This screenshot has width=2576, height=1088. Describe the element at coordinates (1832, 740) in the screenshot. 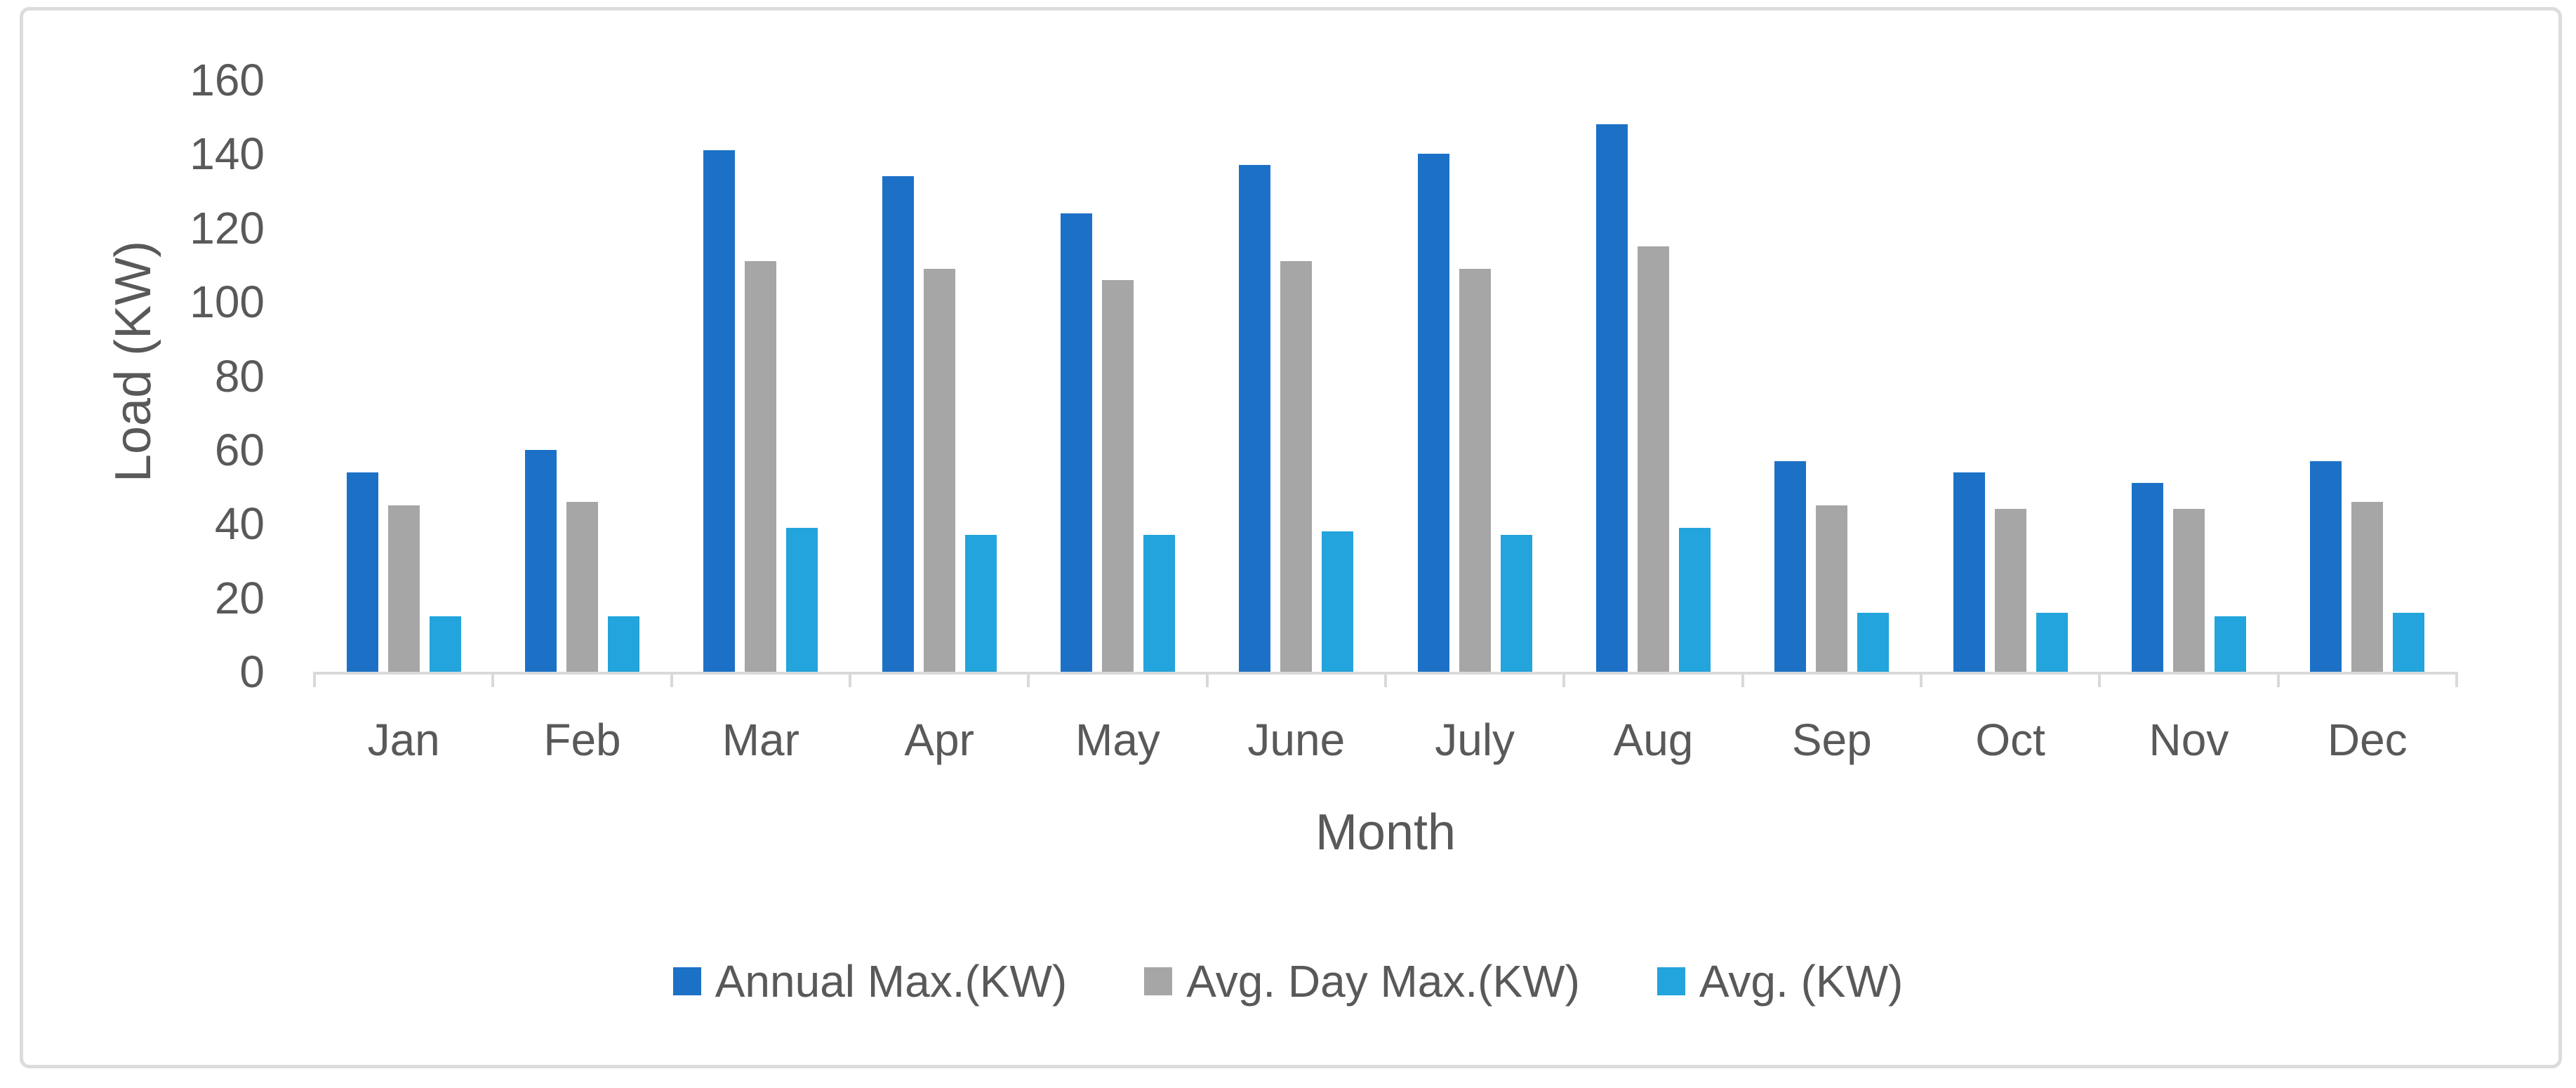

I see `x-label-sep: Sep` at that location.